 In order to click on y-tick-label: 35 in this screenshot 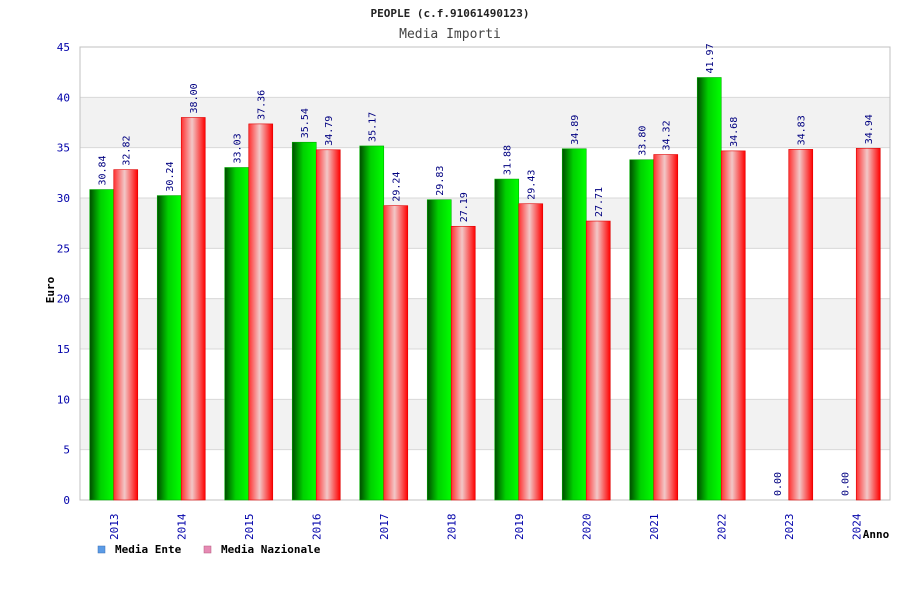, I will do `click(63, 148)`.